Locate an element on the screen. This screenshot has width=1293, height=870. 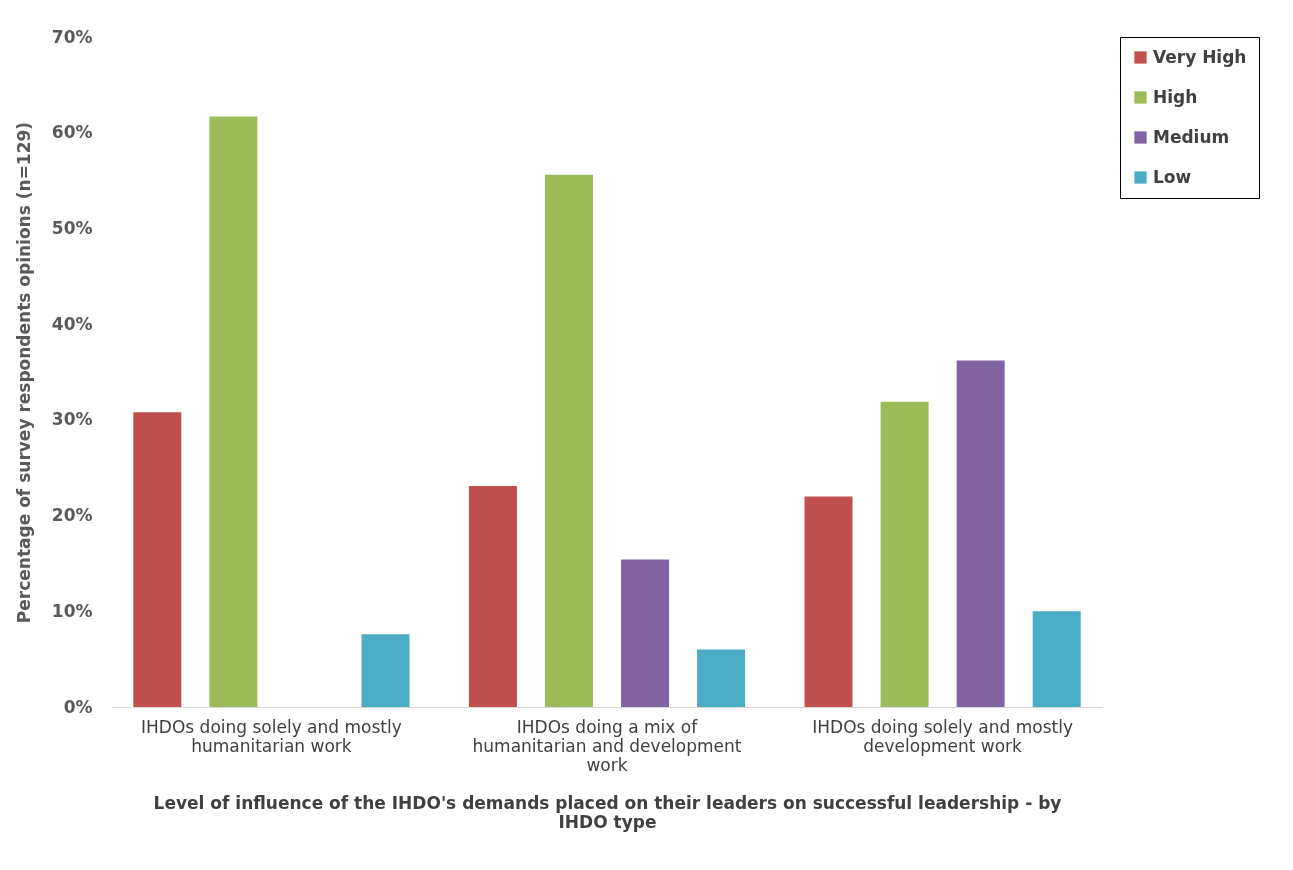
x-tick-label: IHDOs doing solely and mostly development work is located at coordinates (942, 736).